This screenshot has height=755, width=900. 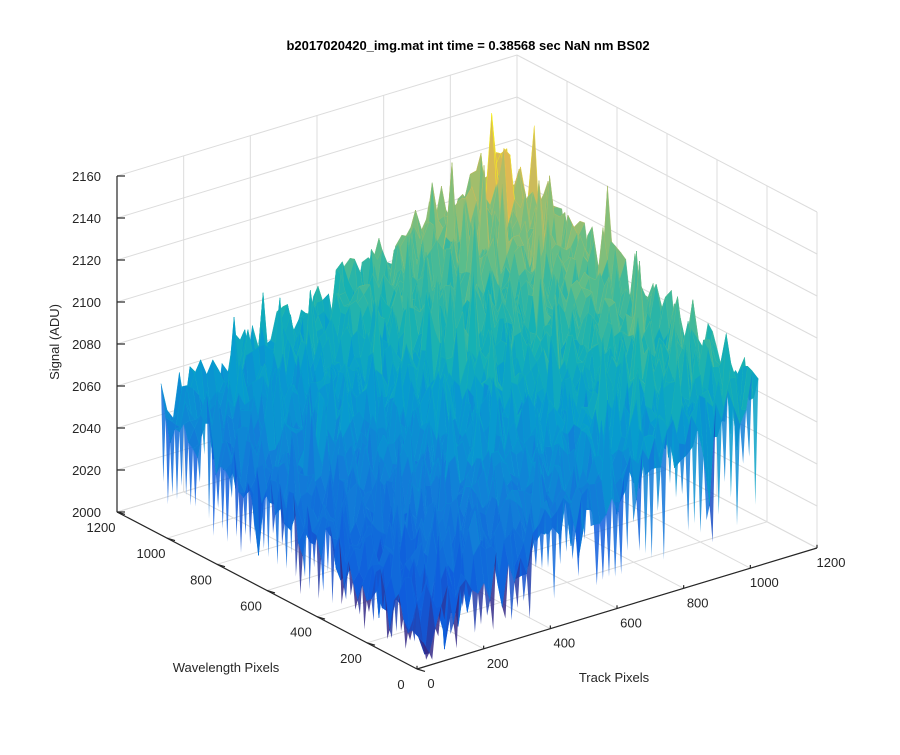 I want to click on x-tick-label: 1200, so click(x=831, y=562).